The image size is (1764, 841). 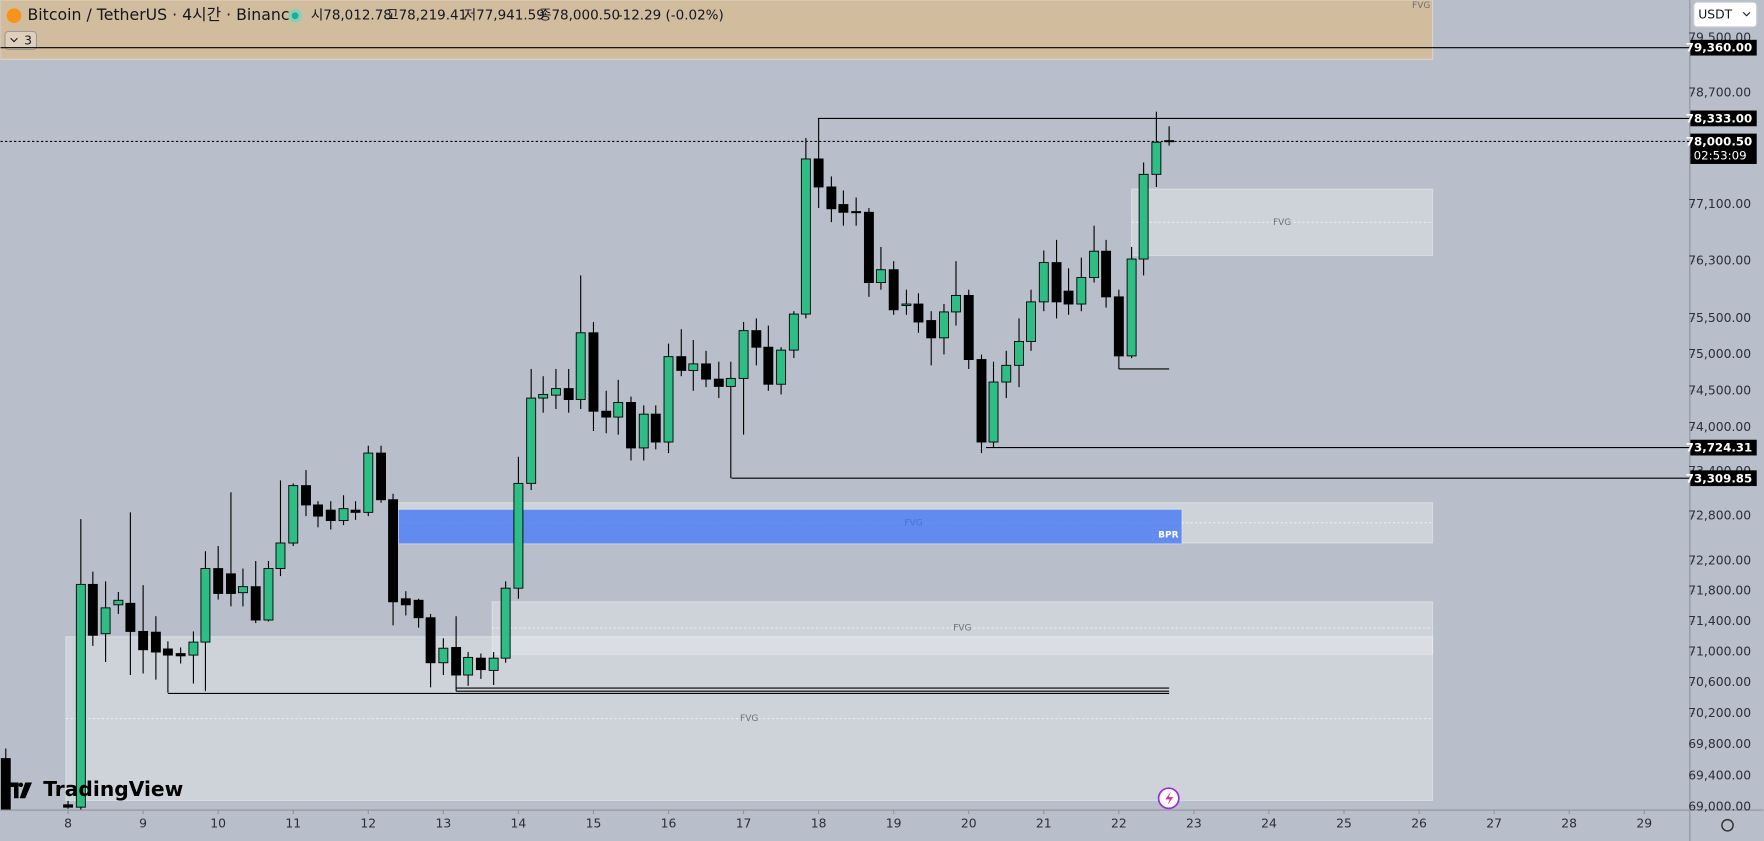 What do you see at coordinates (1719, 775) in the screenshot?
I see `y-tick-label: 69,400.00` at bounding box center [1719, 775].